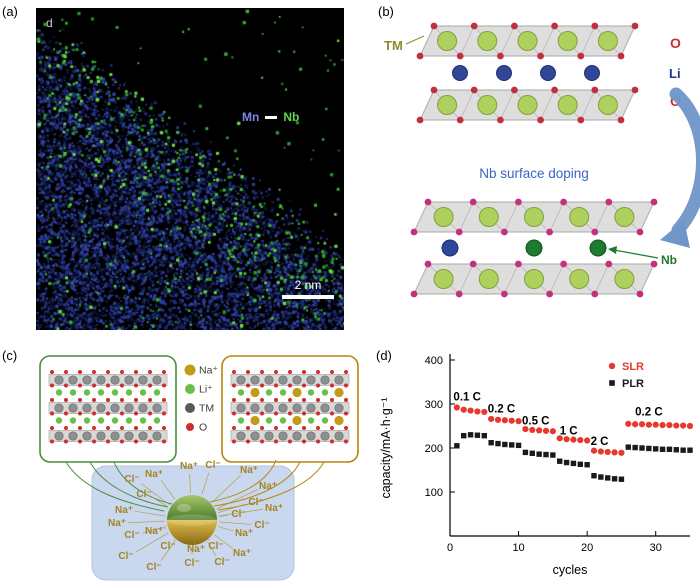  Describe the element at coordinates (195, 485) in the screenshot. I see `box-to-particle-links` at that location.